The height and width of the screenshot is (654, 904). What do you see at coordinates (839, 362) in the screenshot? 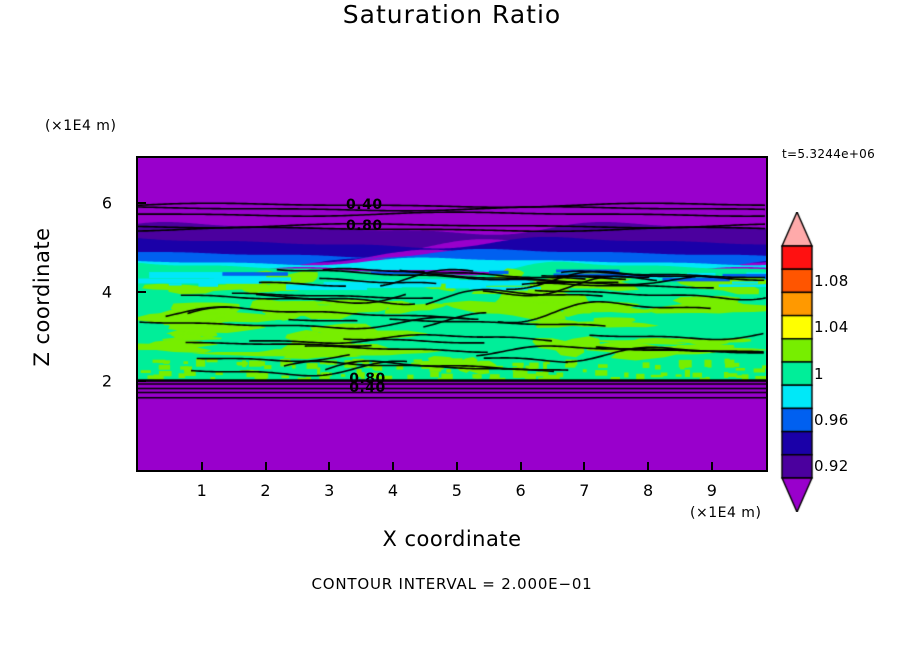
I see `colorbar: 1.08 1.04 1 0.96 0.92` at bounding box center [839, 362].